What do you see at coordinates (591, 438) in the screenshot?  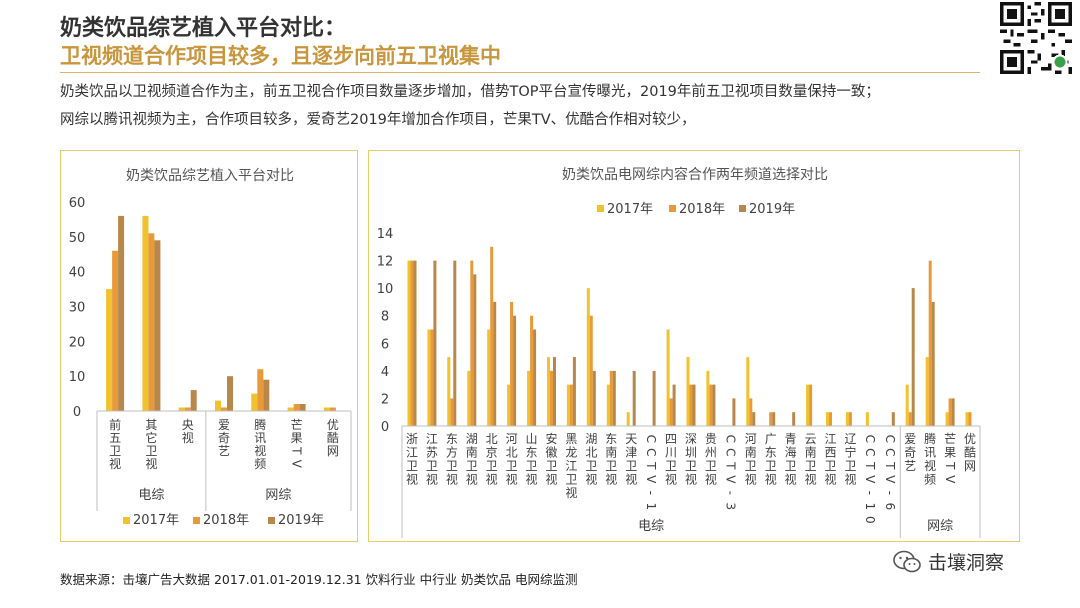 I see `x-tick-label: 湖` at bounding box center [591, 438].